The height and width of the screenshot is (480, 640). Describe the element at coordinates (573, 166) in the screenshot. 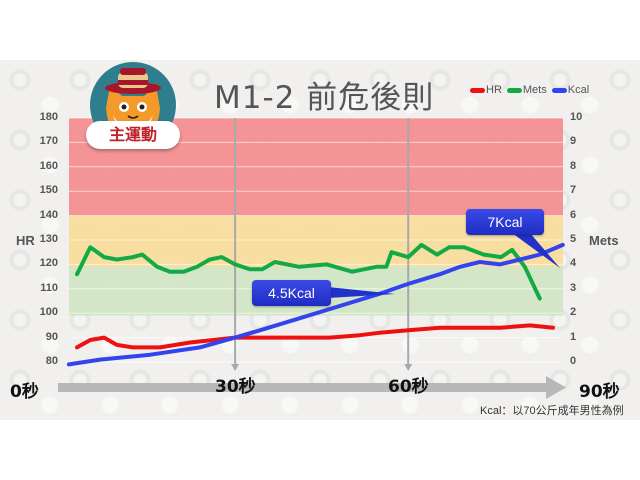

I see `mets-tick: 8` at that location.